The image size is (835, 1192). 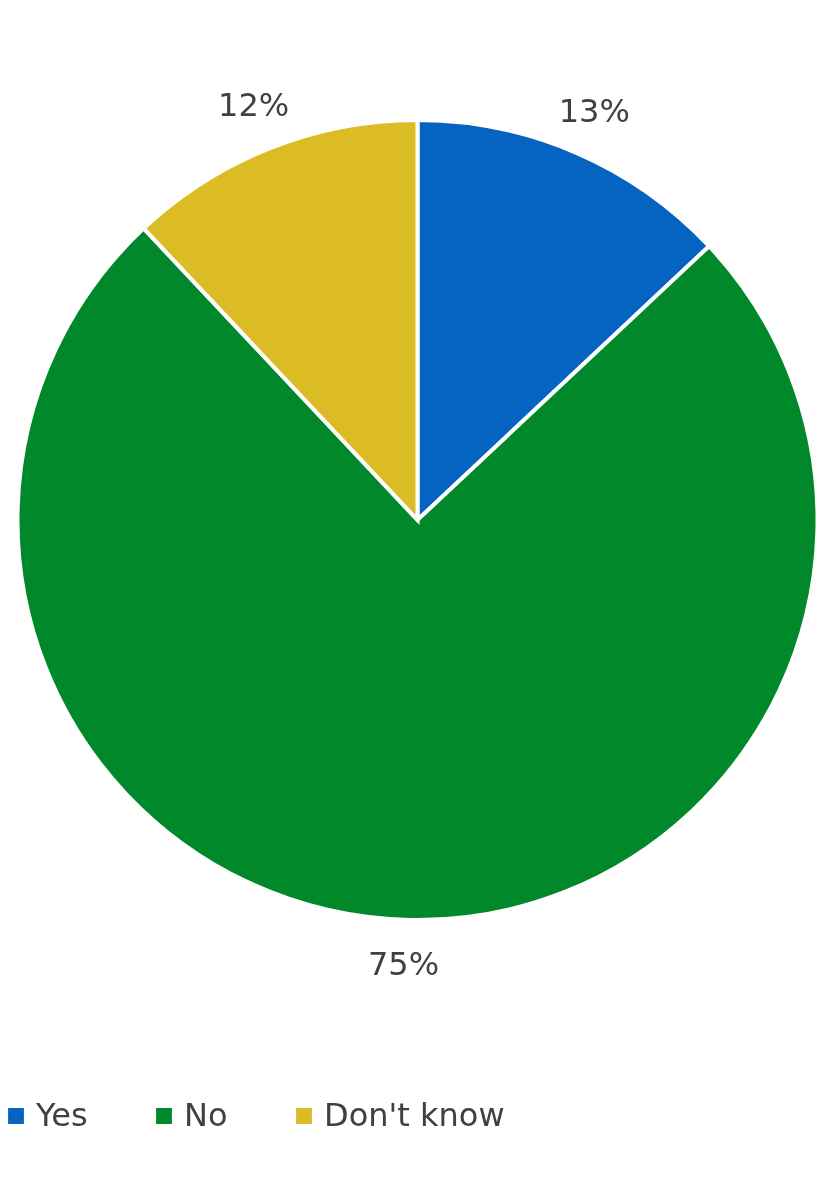 I want to click on data-label: 75%, so click(x=403, y=963).